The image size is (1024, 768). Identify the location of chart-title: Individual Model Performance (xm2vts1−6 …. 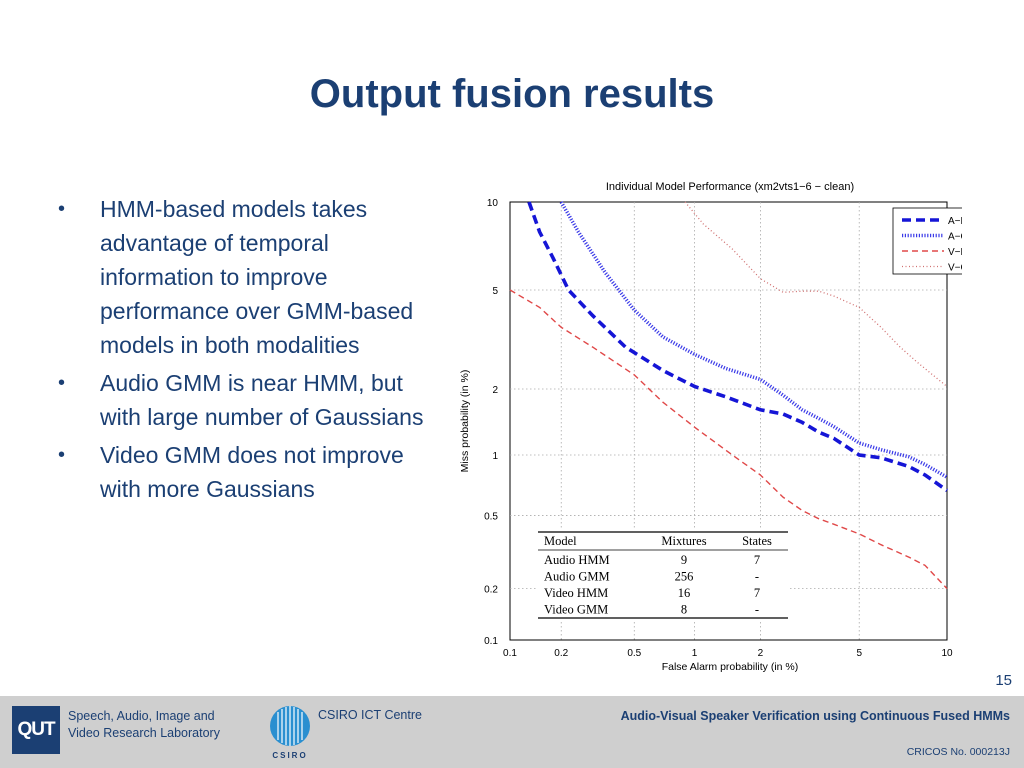
(730, 187).